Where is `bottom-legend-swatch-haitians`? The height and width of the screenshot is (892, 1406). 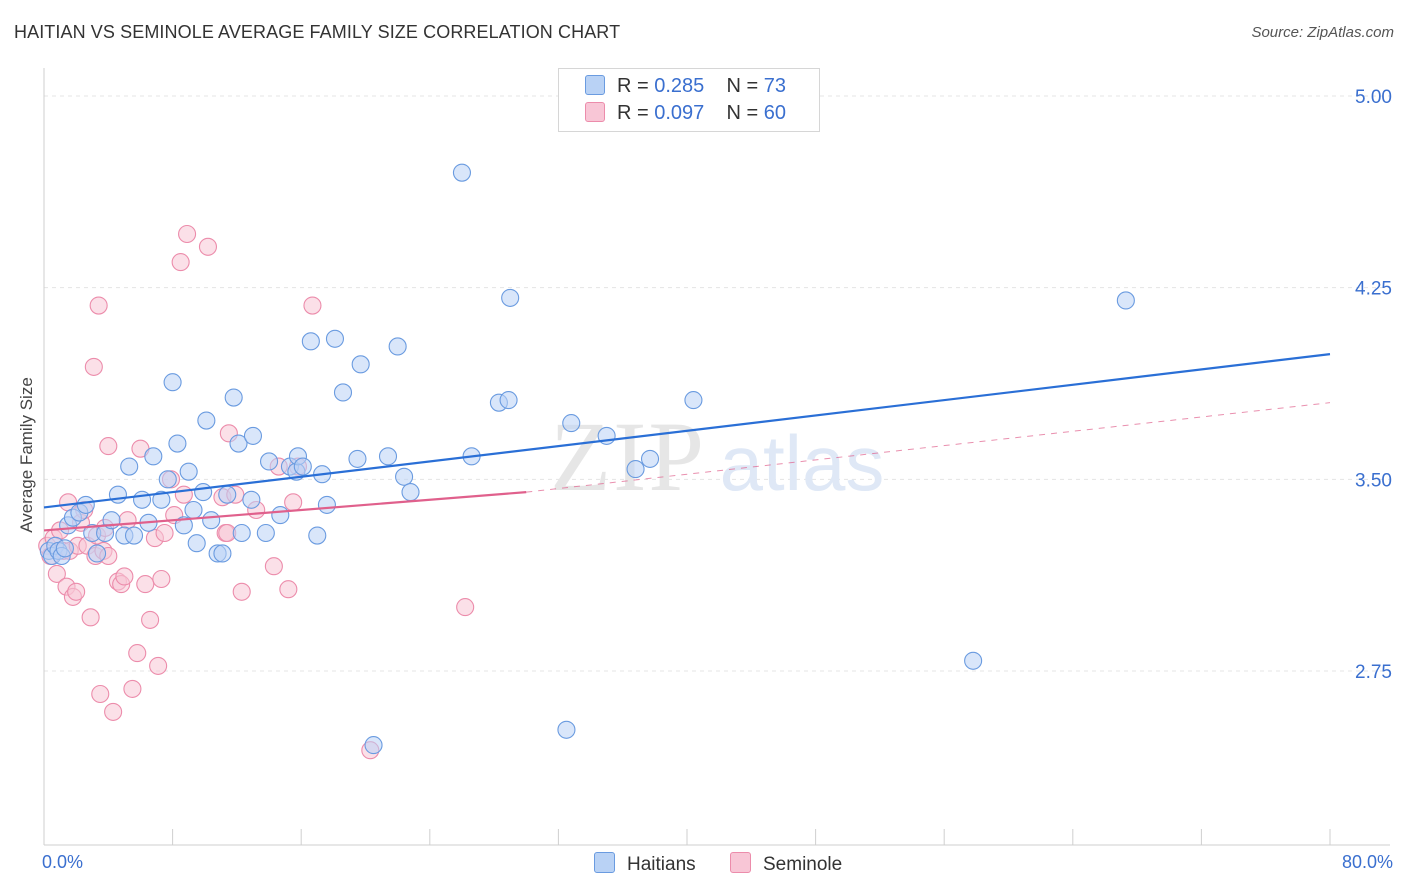
bottom-legend-swatch-haitians is located at coordinates (604, 862).